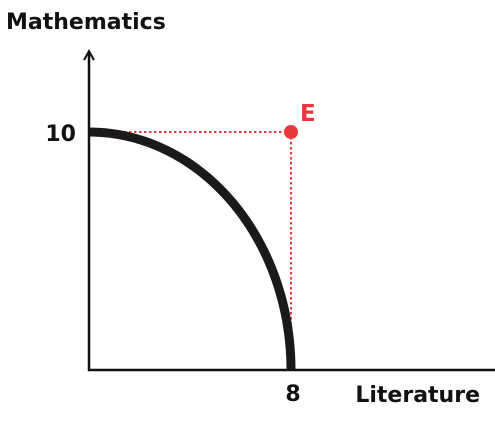  What do you see at coordinates (86, 22) in the screenshot?
I see `y-axis-title: Mathematics` at bounding box center [86, 22].